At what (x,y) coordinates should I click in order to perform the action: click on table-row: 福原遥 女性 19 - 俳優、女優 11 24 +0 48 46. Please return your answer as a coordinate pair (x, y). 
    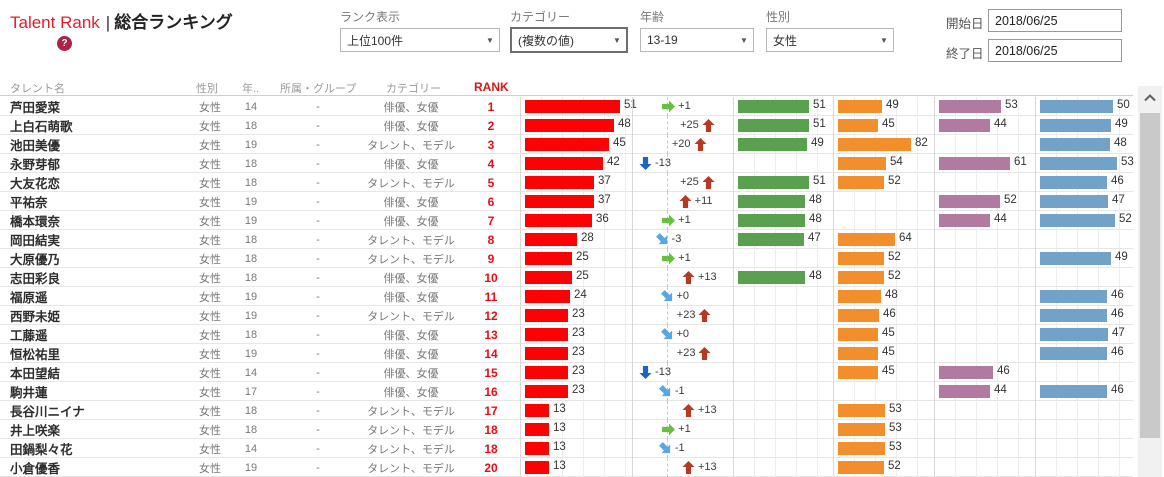
    Looking at the image, I should click on (566, 296).